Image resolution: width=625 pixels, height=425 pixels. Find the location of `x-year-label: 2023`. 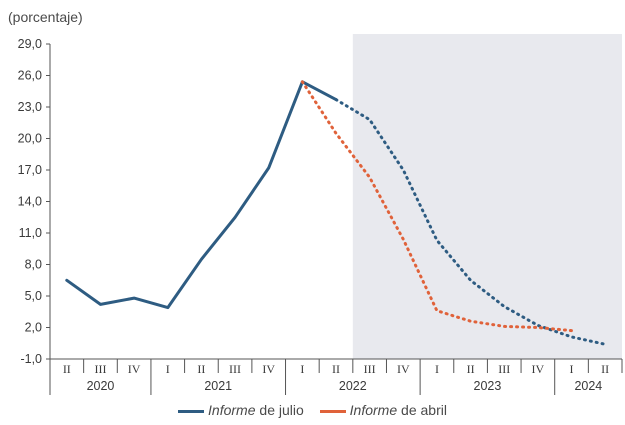

x-year-label: 2023 is located at coordinates (488, 386).